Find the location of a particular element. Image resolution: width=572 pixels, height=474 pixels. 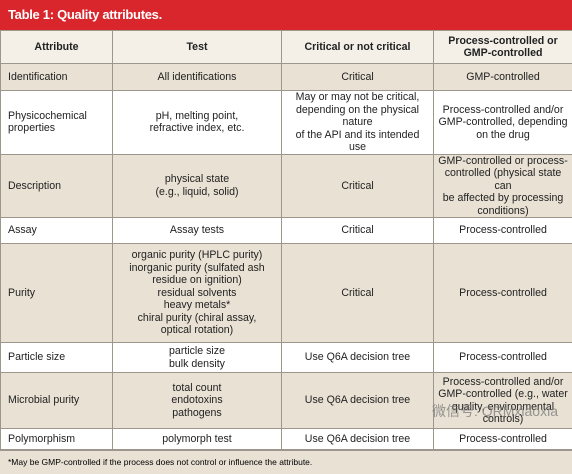

table-cell: All identifications is located at coordinates (197, 77).